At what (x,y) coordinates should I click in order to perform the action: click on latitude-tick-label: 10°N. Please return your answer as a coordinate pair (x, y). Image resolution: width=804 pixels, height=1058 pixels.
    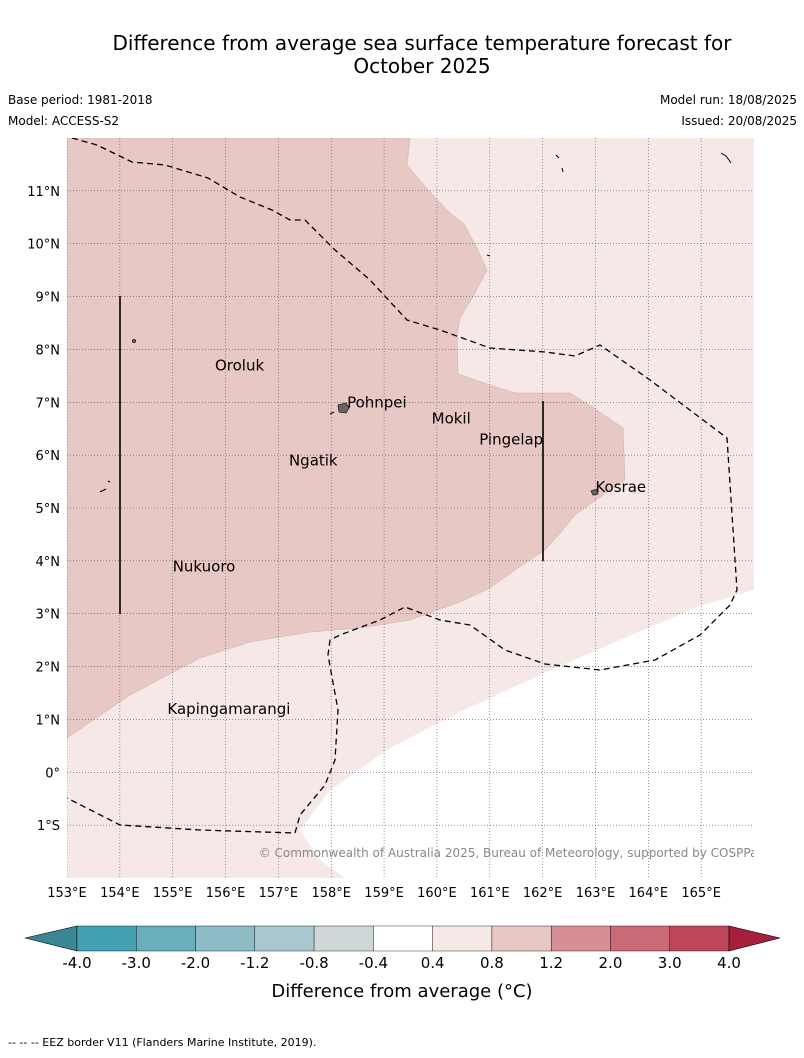
    Looking at the image, I should click on (43, 245).